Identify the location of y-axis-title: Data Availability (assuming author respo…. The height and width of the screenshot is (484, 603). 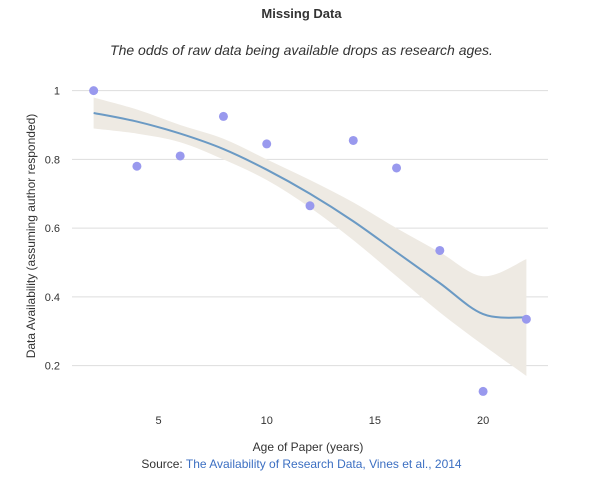
(31, 236).